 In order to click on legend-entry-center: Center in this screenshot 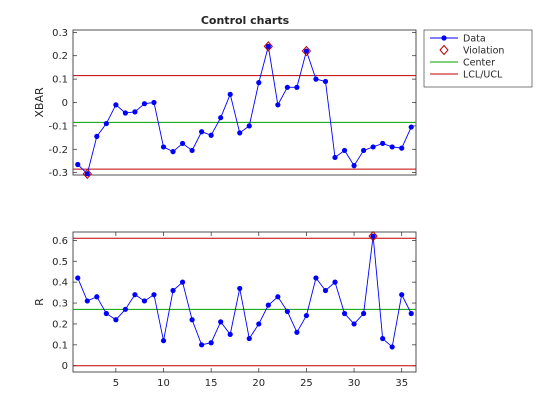, I will do `click(462, 63)`.